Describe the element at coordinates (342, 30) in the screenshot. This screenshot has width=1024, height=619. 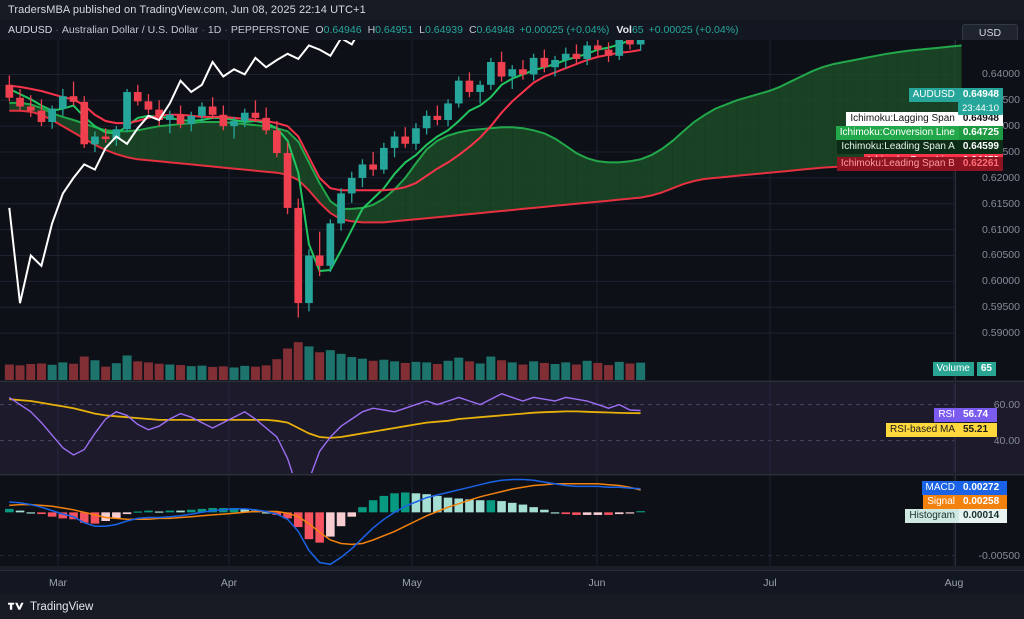
I see `open-value: 0.64946` at that location.